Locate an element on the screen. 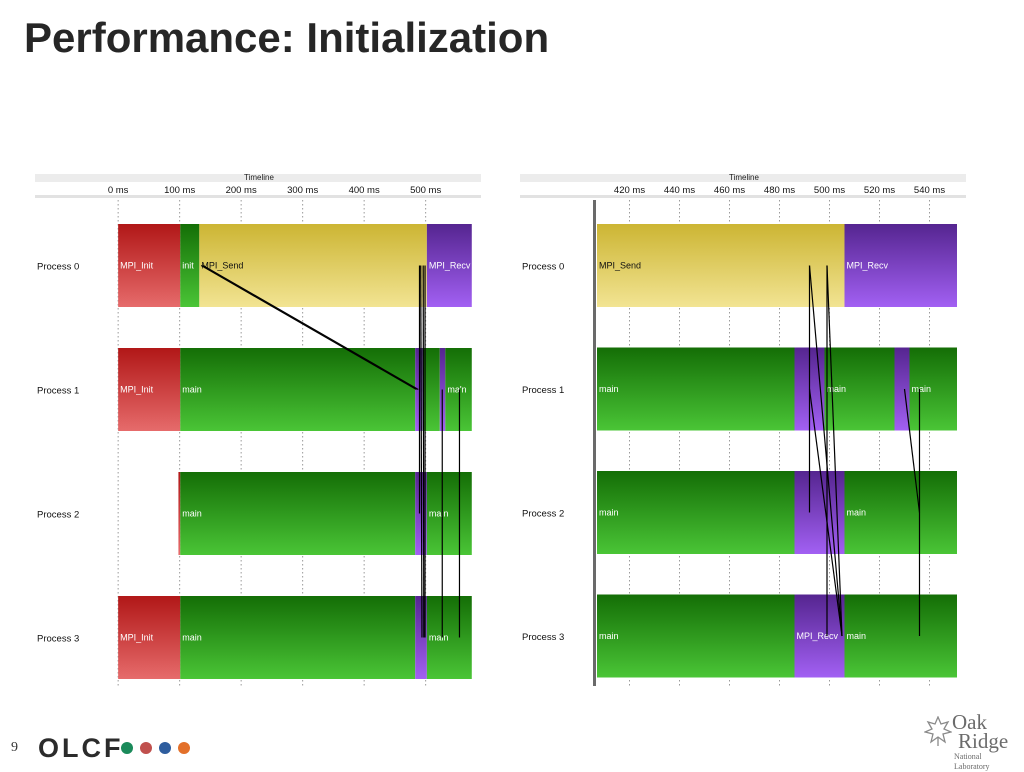 The height and width of the screenshot is (772, 1024). tick-label: 440 ms is located at coordinates (679, 190).